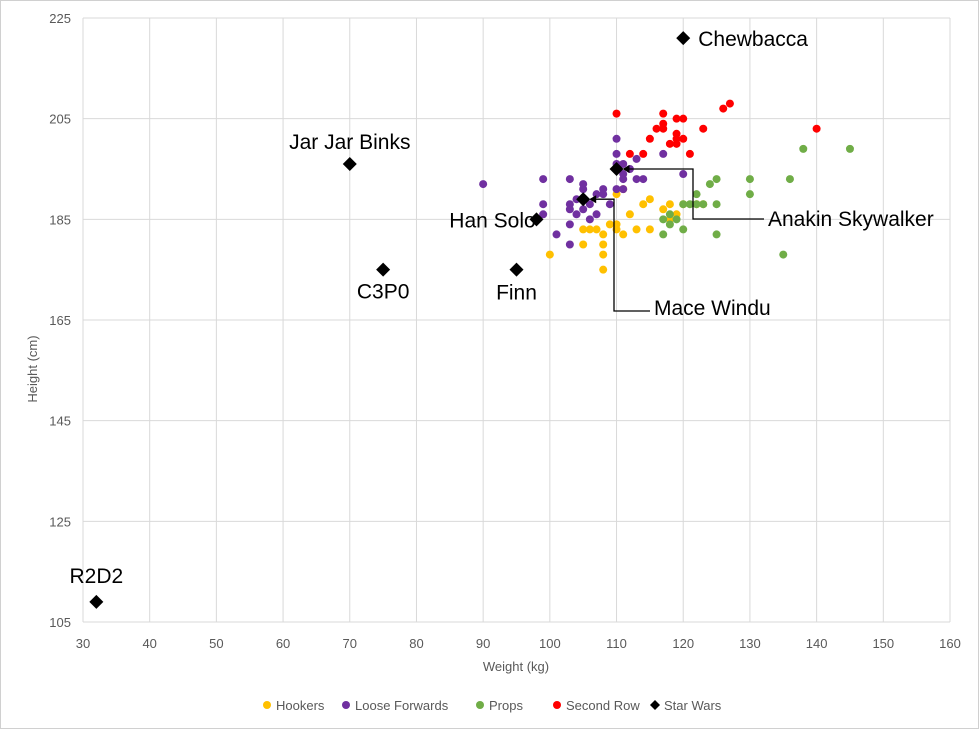 Image resolution: width=979 pixels, height=729 pixels. I want to click on point-label: C3P0, so click(383, 292).